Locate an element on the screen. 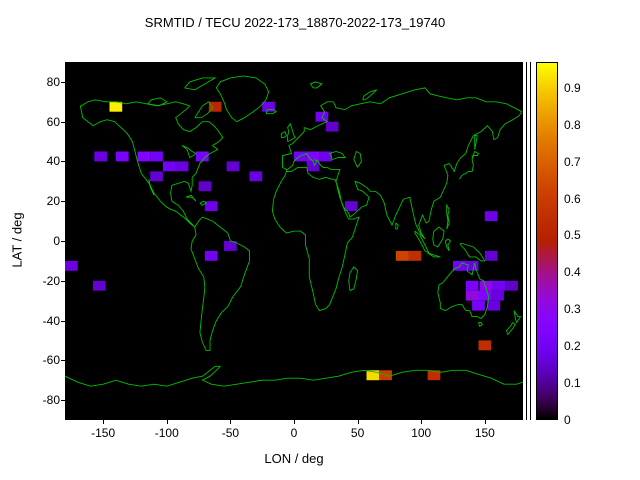 The height and width of the screenshot is (480, 640). colorbar-tick-label: 0.3 is located at coordinates (572, 309).